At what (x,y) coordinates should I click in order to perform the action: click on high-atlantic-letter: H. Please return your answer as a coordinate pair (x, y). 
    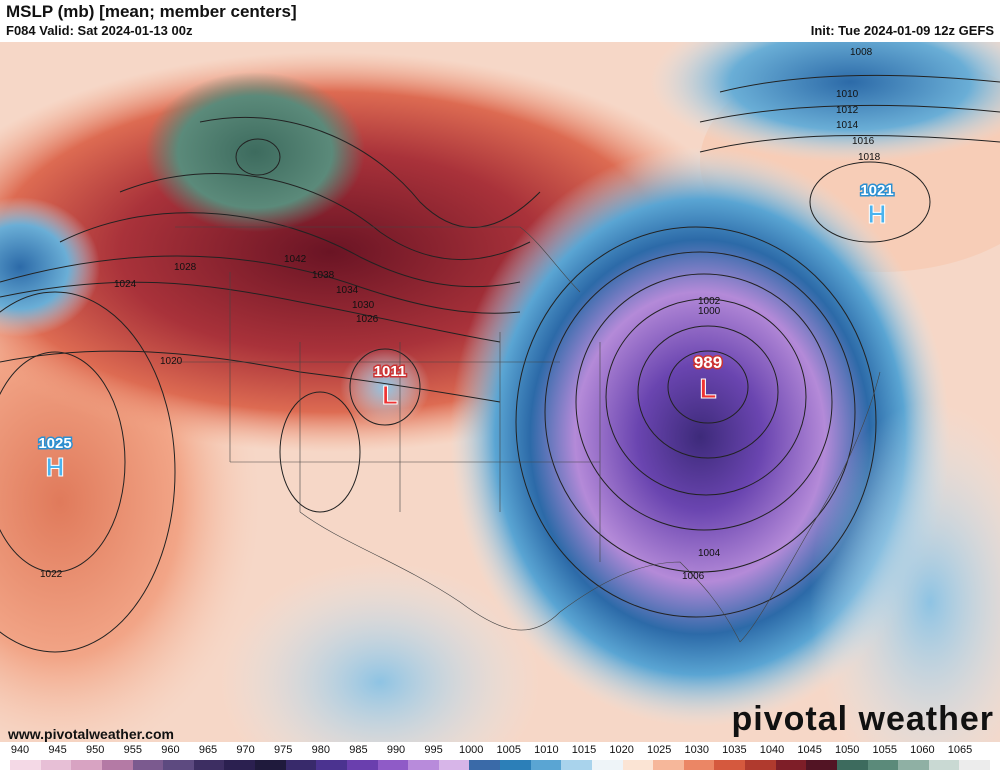
    Looking at the image, I should click on (877, 214).